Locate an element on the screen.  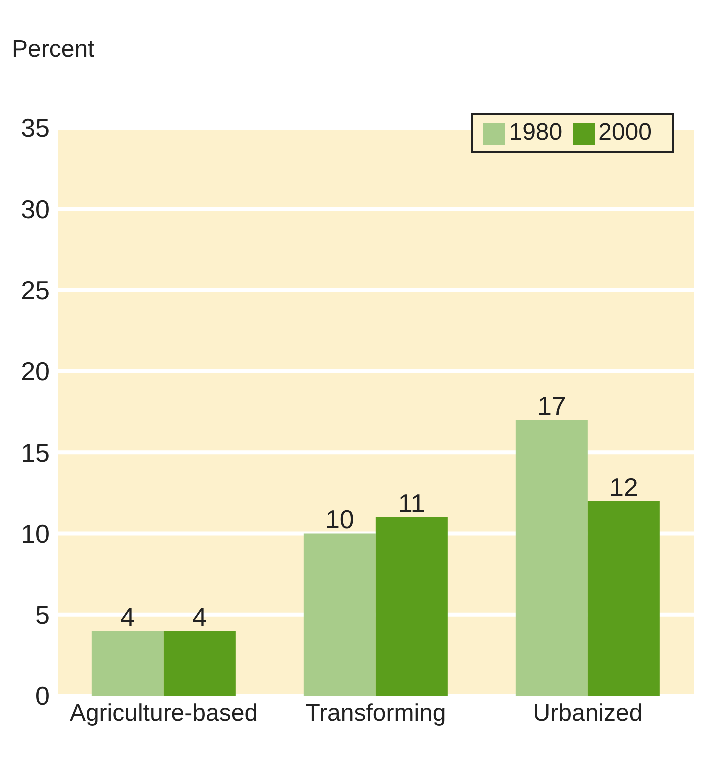
data-label: 10 is located at coordinates (339, 519).